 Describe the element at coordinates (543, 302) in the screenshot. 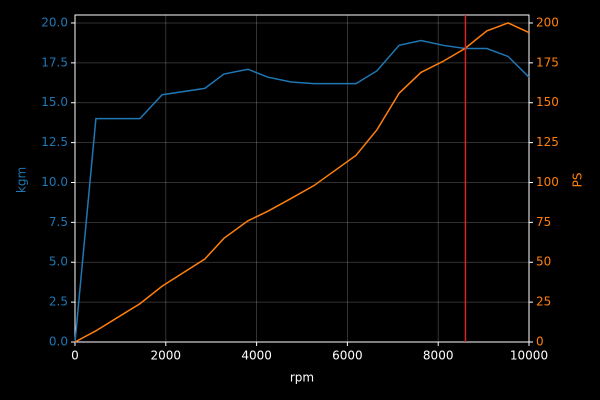

I see `y2-tick-label: 25` at that location.